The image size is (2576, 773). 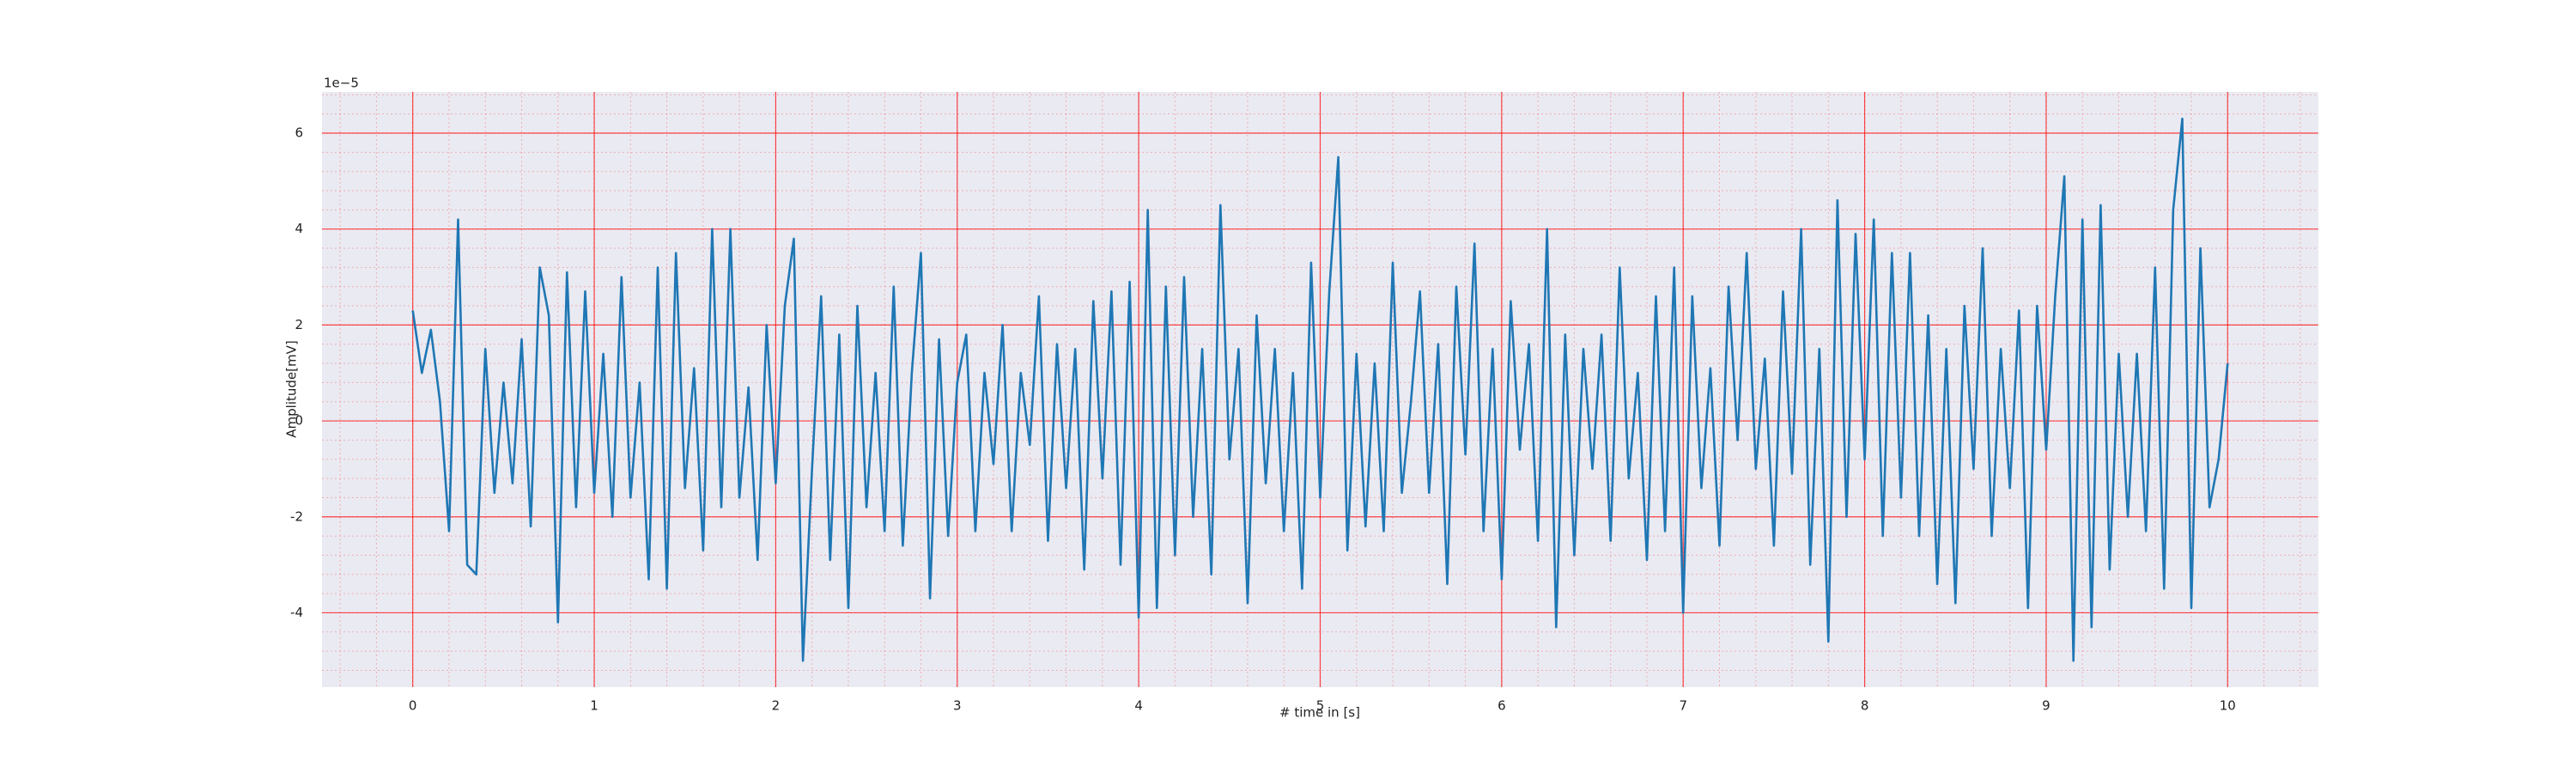 What do you see at coordinates (413, 706) in the screenshot?
I see `x-tick-label: 0` at bounding box center [413, 706].